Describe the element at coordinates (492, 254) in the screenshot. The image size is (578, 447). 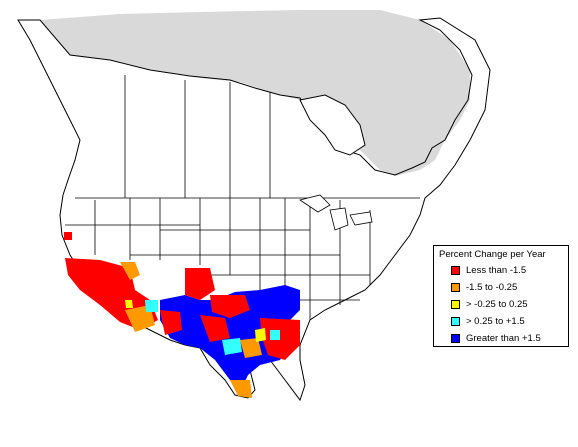
I see `legend-title: Percent Change per Year` at that location.